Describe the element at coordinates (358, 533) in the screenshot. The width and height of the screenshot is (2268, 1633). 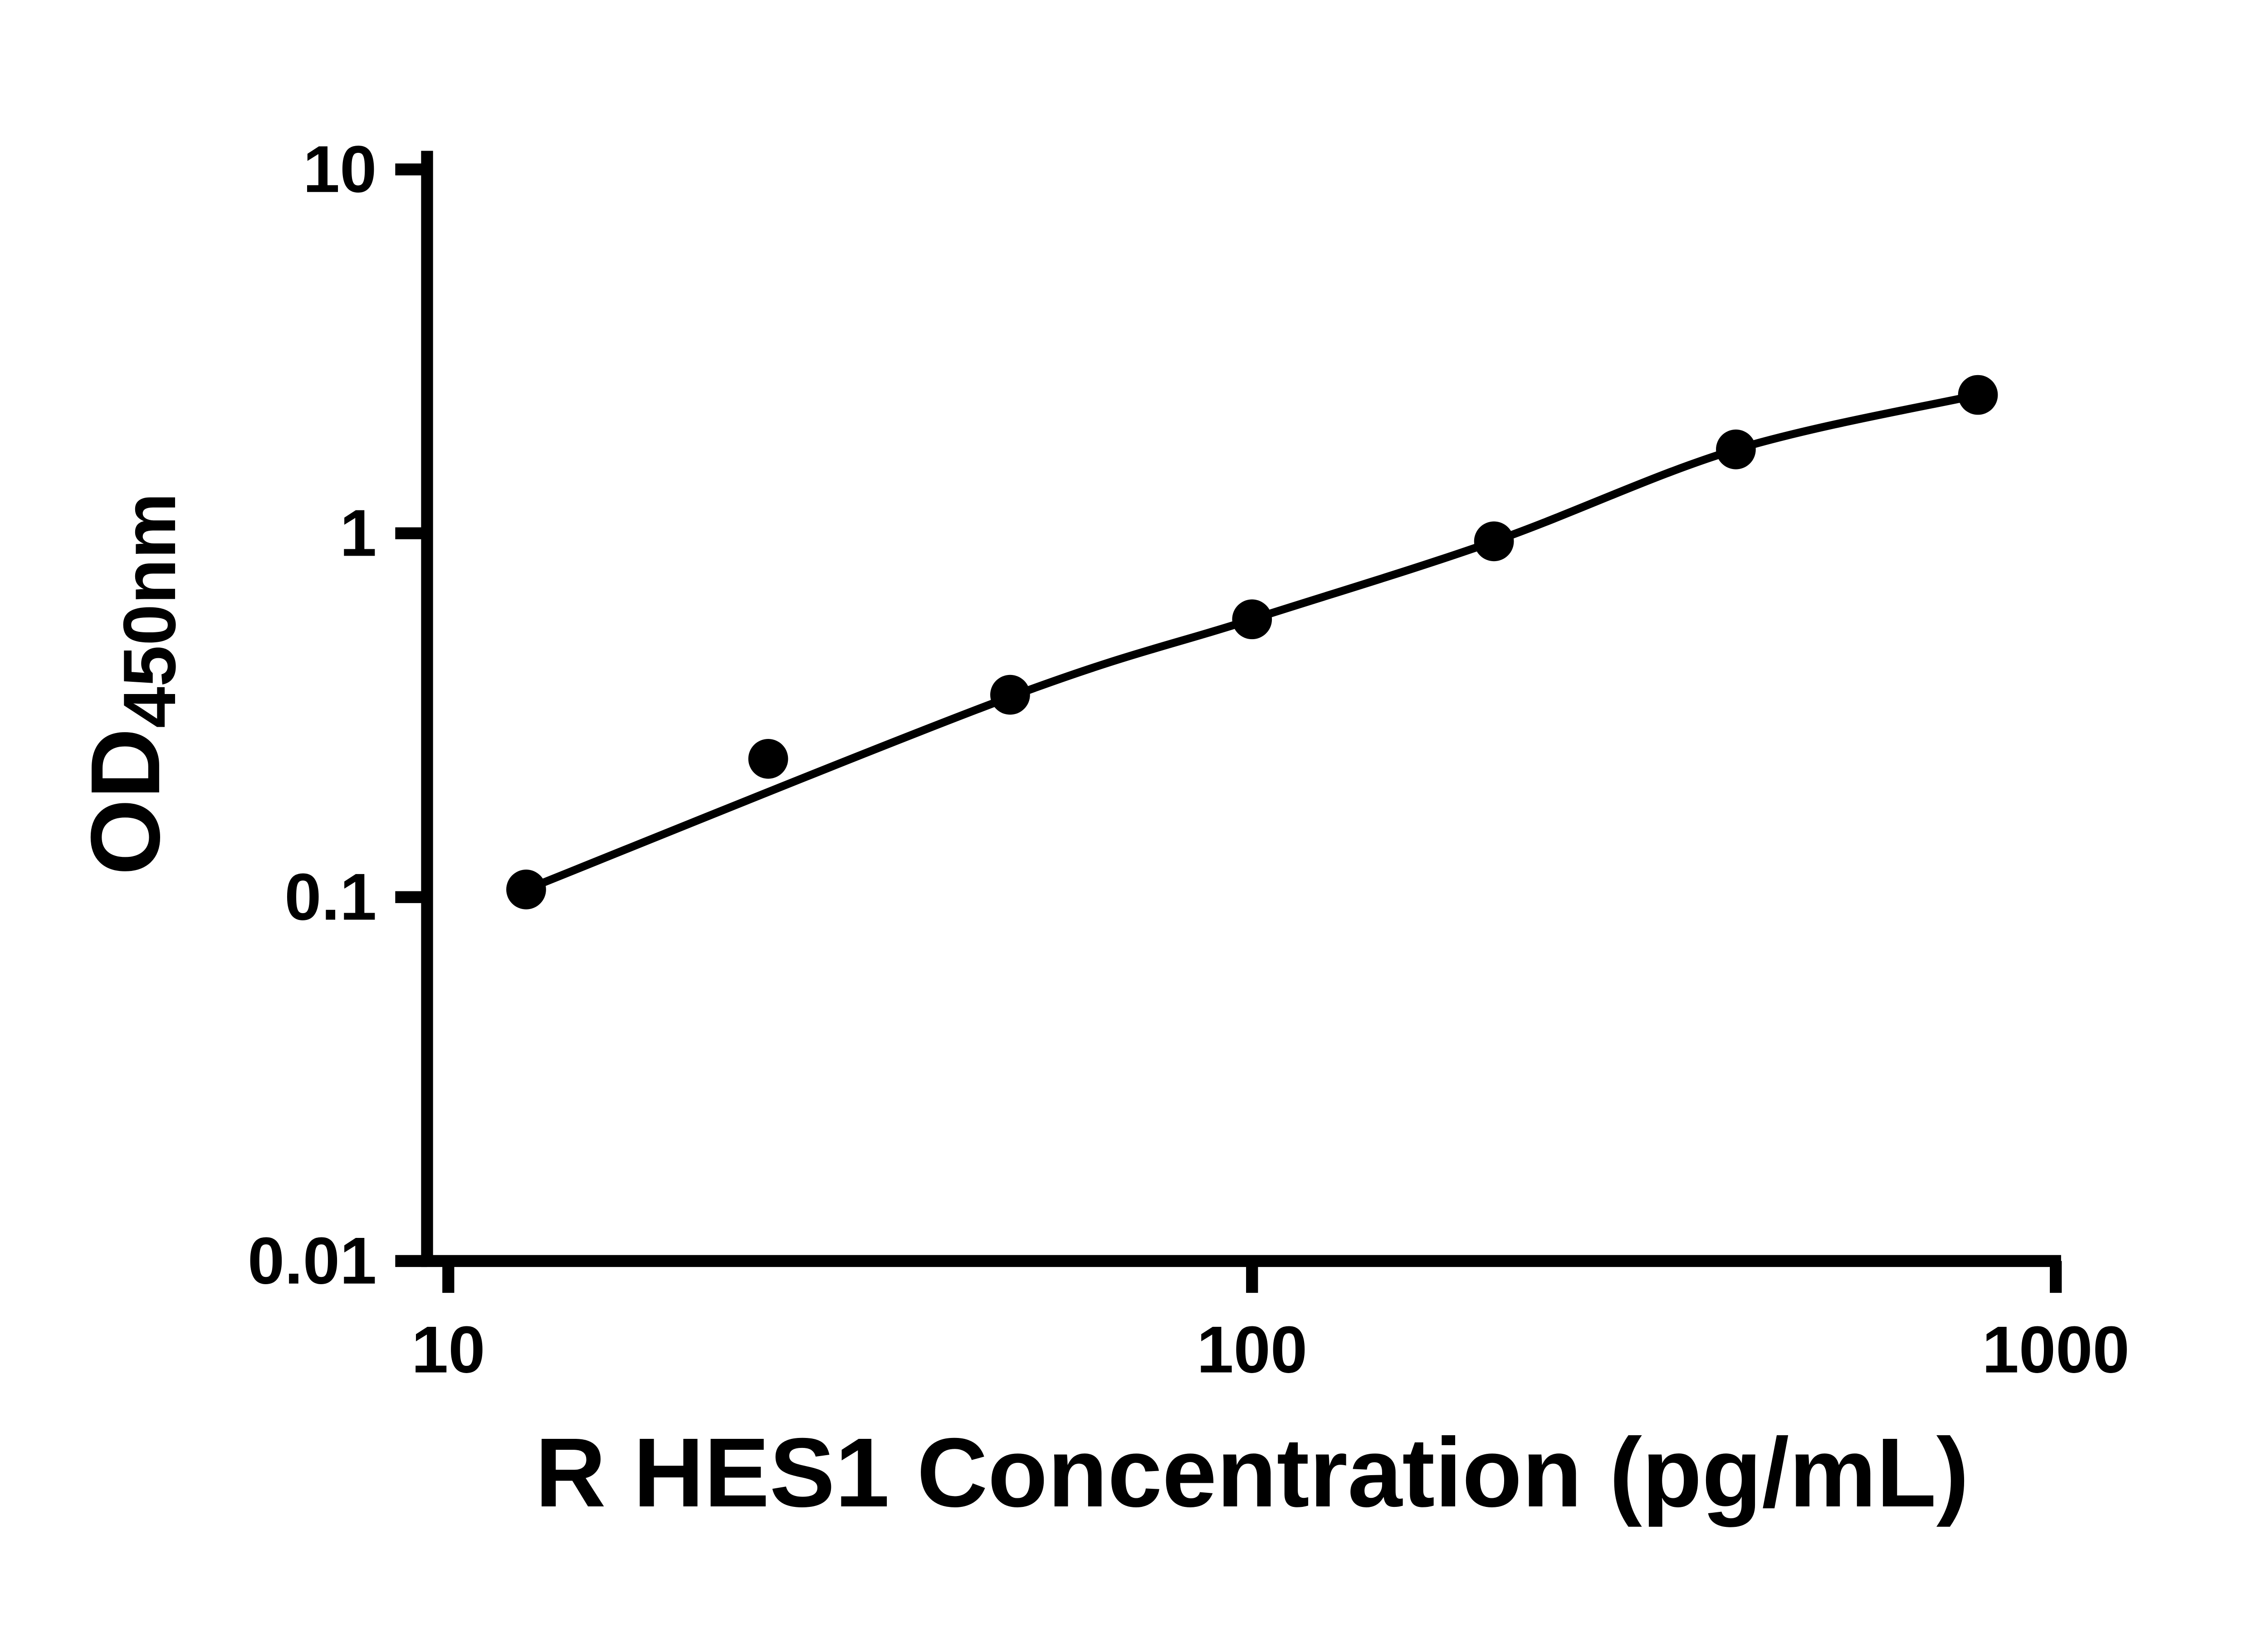
I see `y-tick-label: 1` at that location.